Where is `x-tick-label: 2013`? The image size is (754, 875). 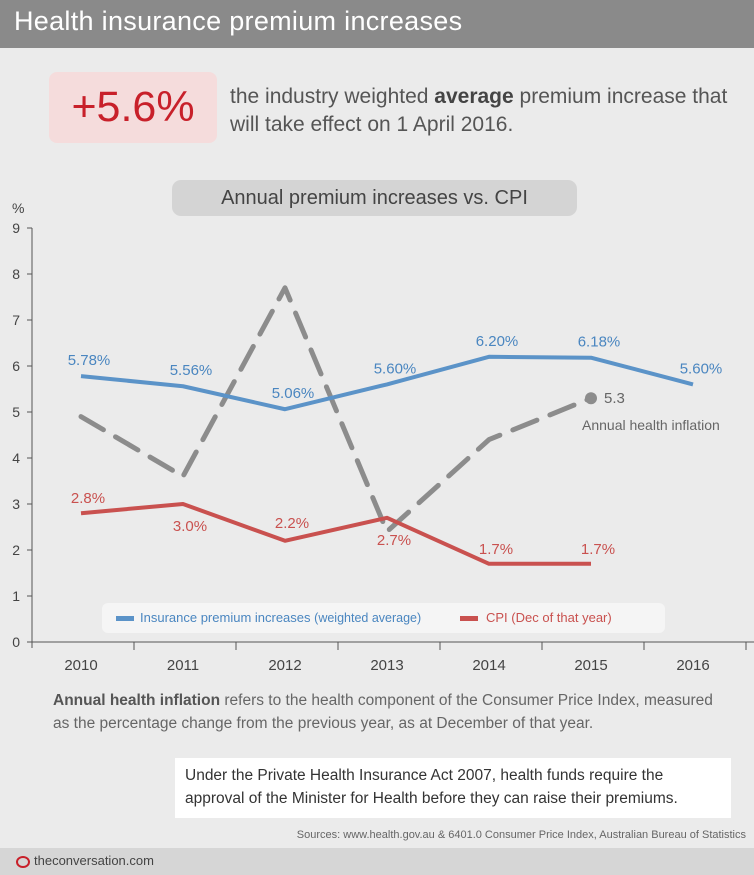 x-tick-label: 2013 is located at coordinates (386, 665).